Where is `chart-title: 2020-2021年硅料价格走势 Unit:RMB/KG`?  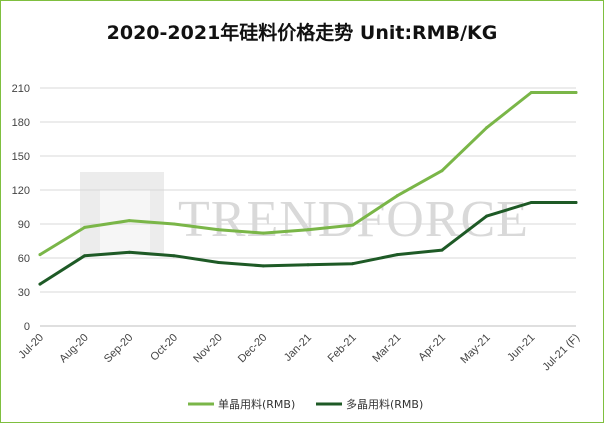
chart-title: 2020-2021年硅料价格走势 Unit:RMB/KG is located at coordinates (302, 33).